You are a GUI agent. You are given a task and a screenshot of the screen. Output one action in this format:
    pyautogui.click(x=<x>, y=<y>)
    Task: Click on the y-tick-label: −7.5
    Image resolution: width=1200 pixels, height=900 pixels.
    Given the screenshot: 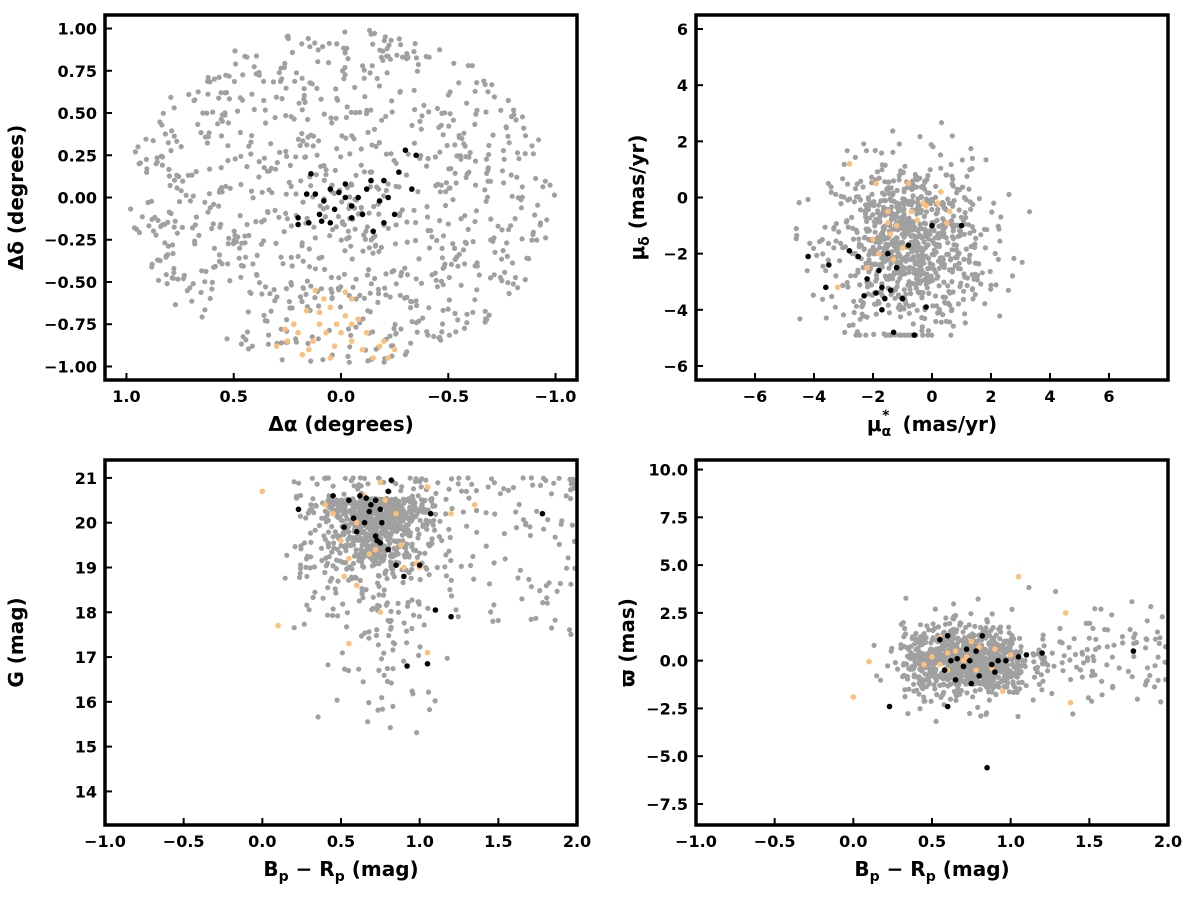 What is the action you would take?
    pyautogui.click(x=667, y=804)
    